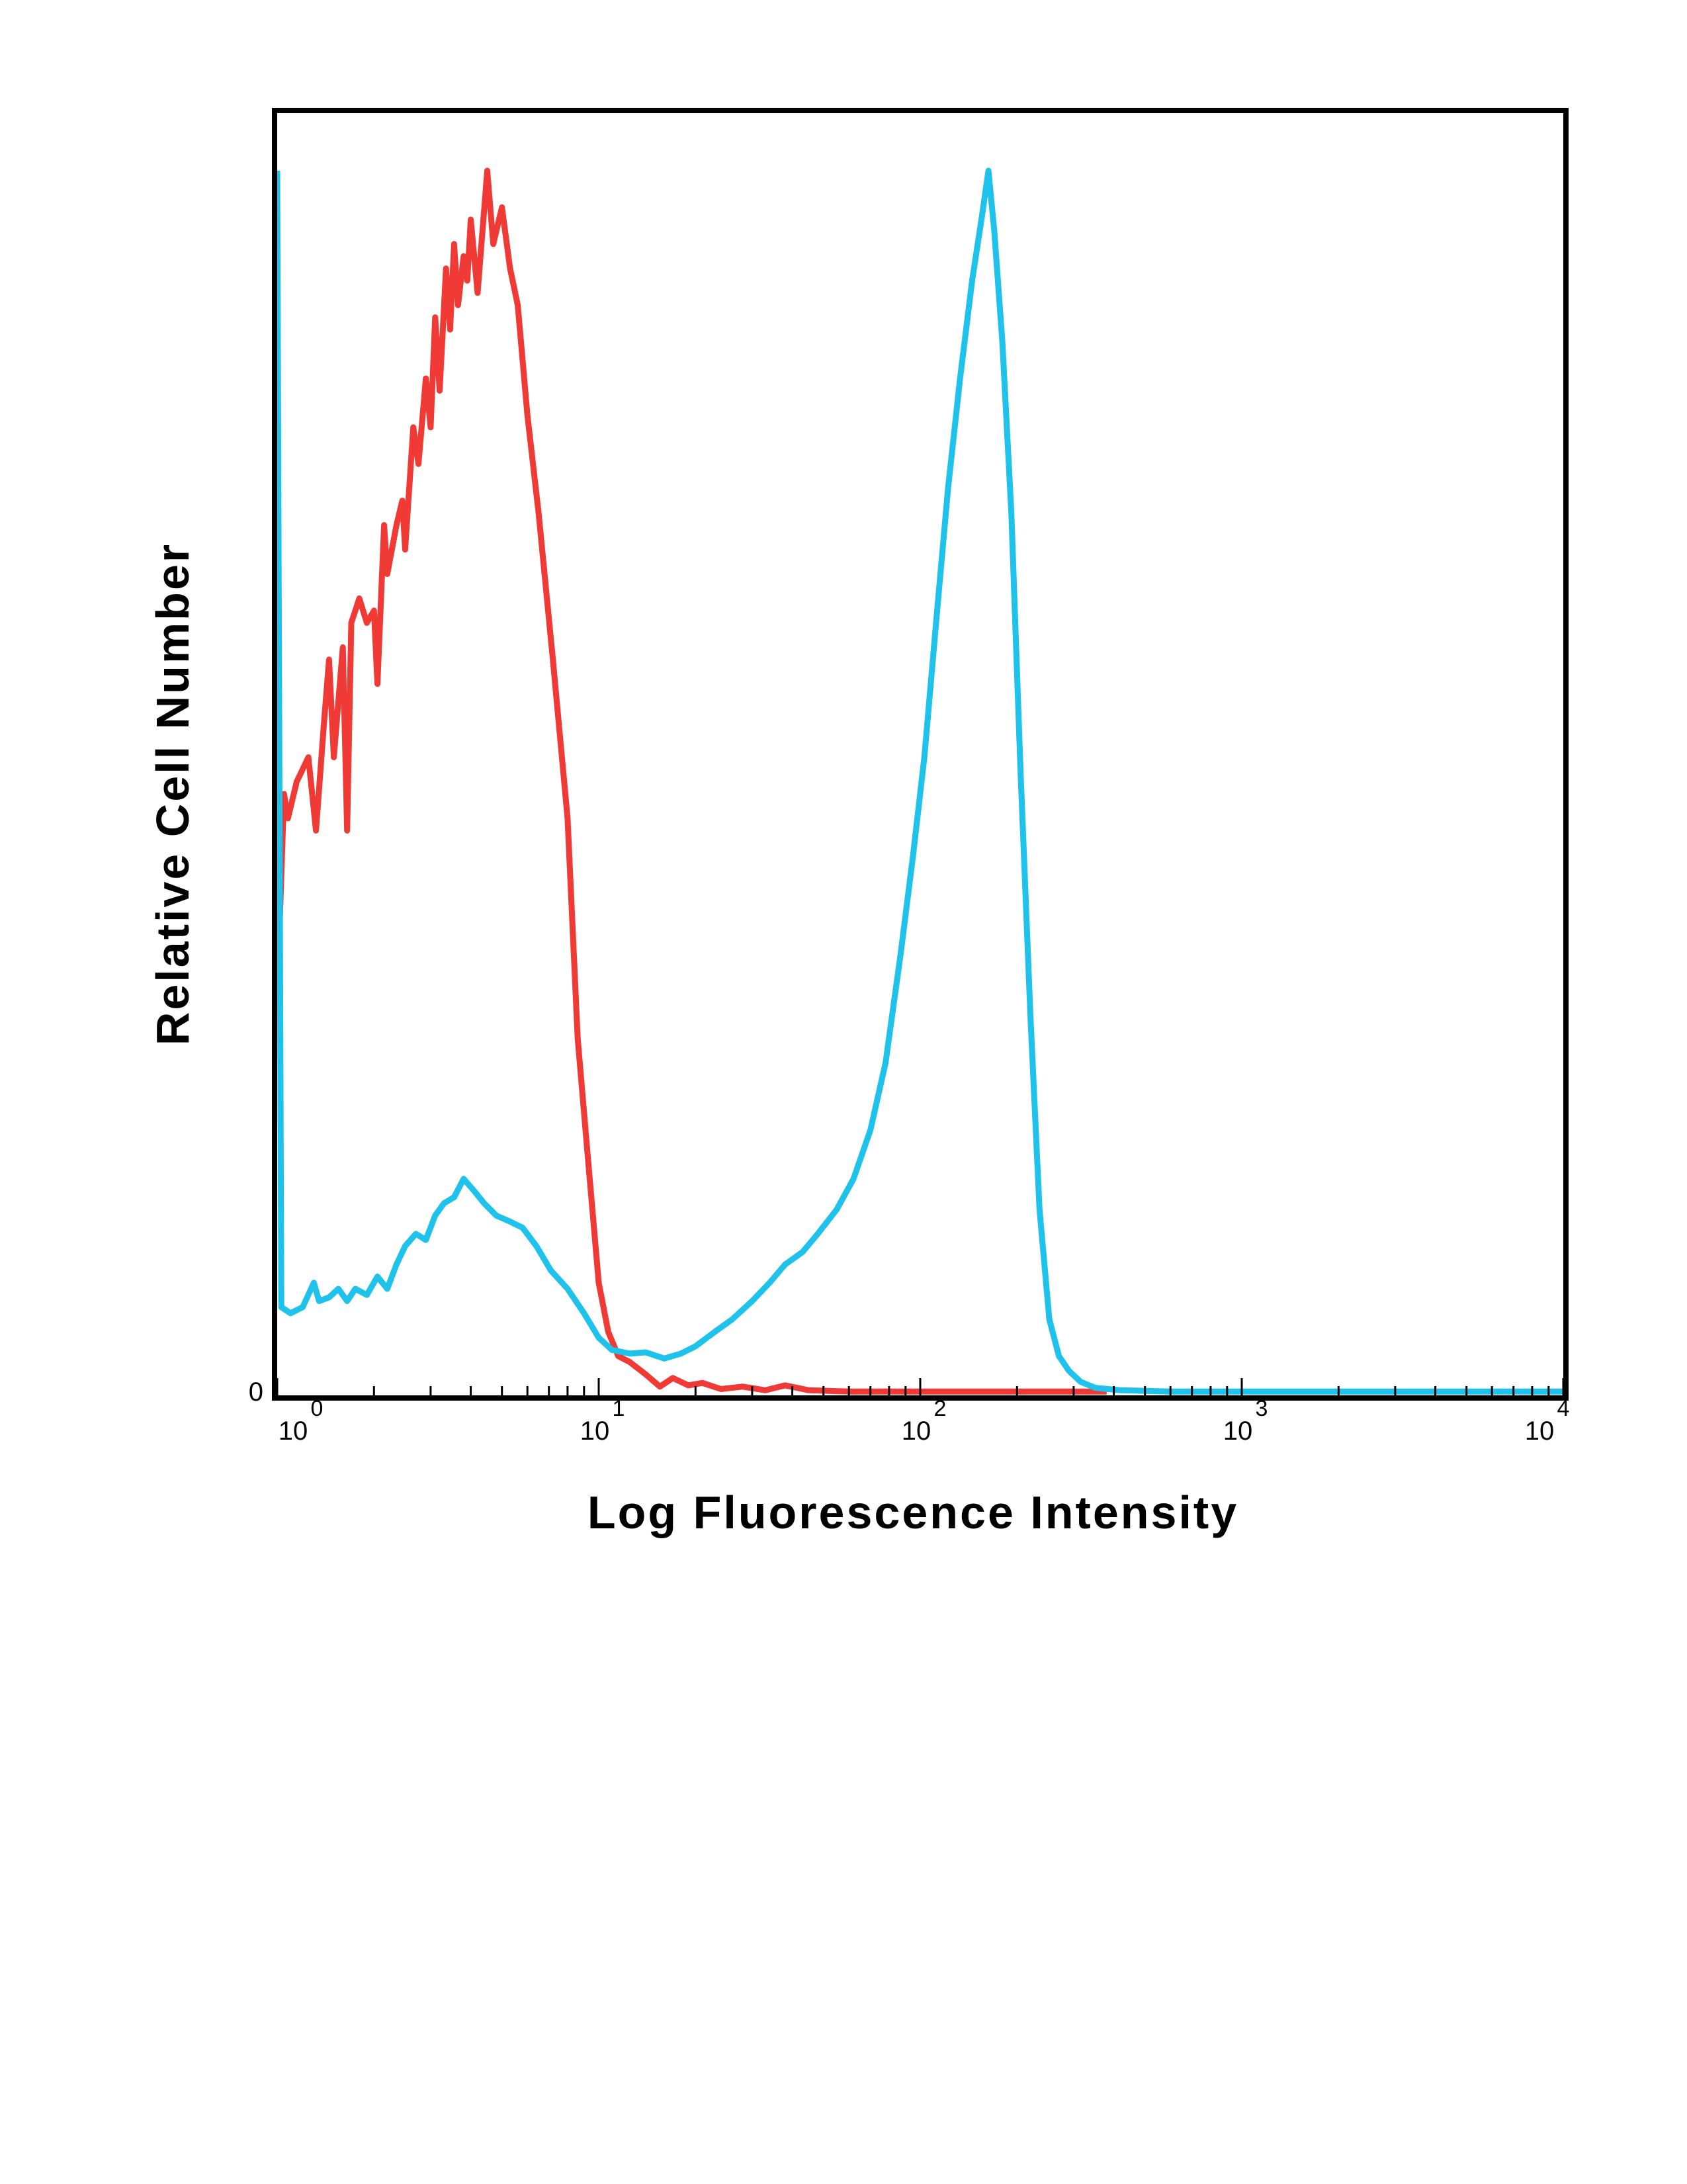  What do you see at coordinates (1262, 1409) in the screenshot?
I see `x-tick-label-exponent: 3` at bounding box center [1262, 1409].